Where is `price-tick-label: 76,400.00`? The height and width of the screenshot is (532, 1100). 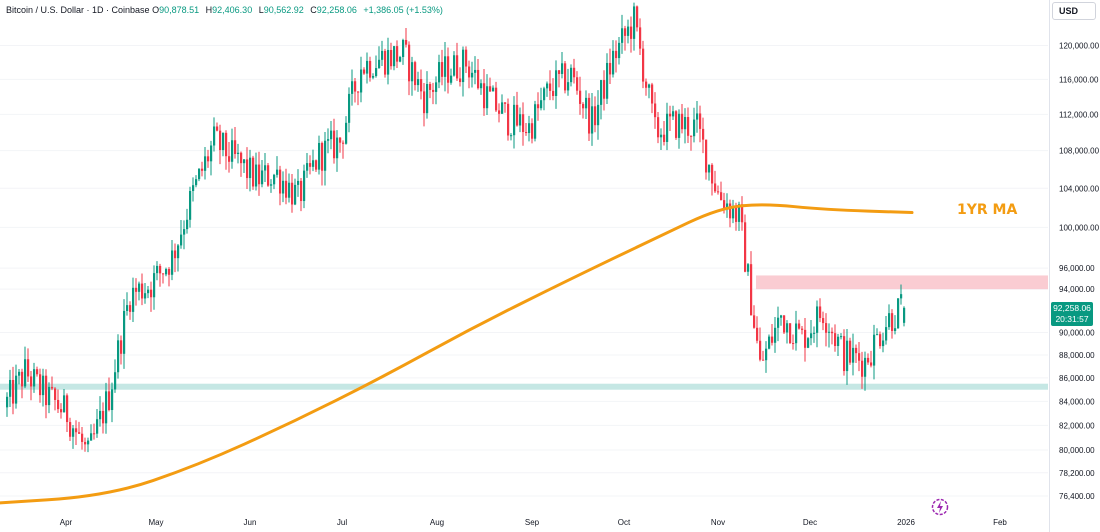
price-tick-label: 76,400.00 is located at coordinates (1077, 496).